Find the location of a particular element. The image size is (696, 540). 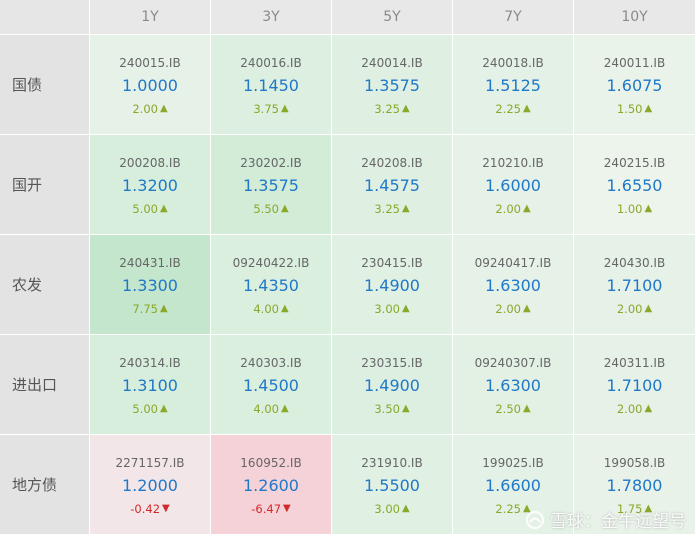

bond-code: 09240307.IB is located at coordinates (513, 362).